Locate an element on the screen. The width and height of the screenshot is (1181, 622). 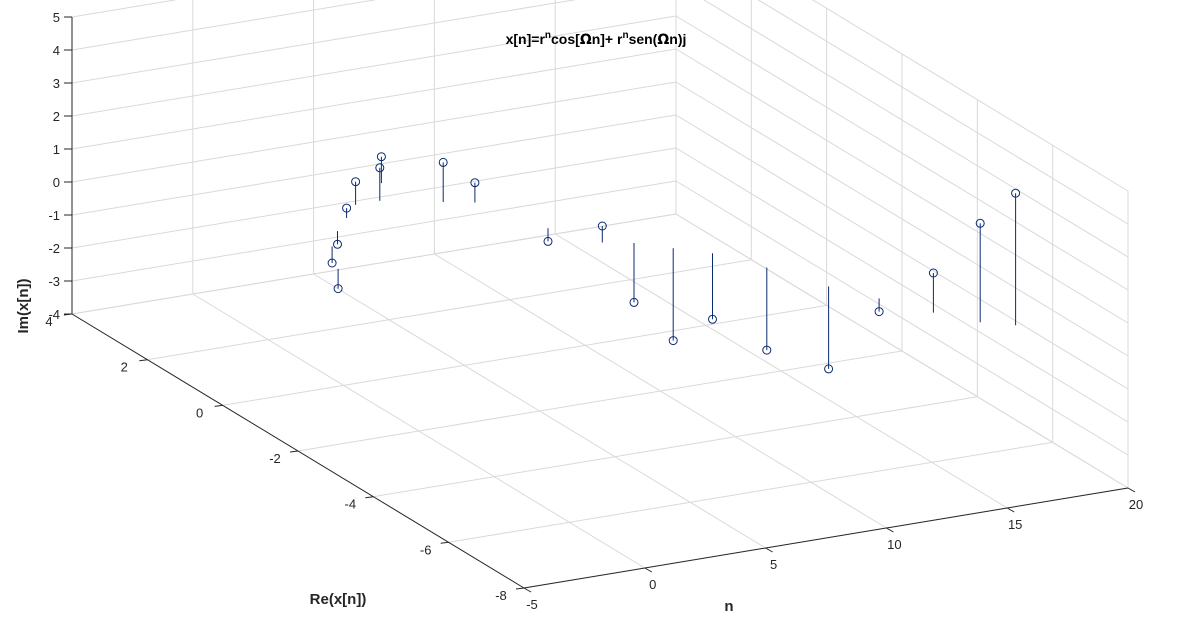
z-tick-label: 4 is located at coordinates (56, 50).